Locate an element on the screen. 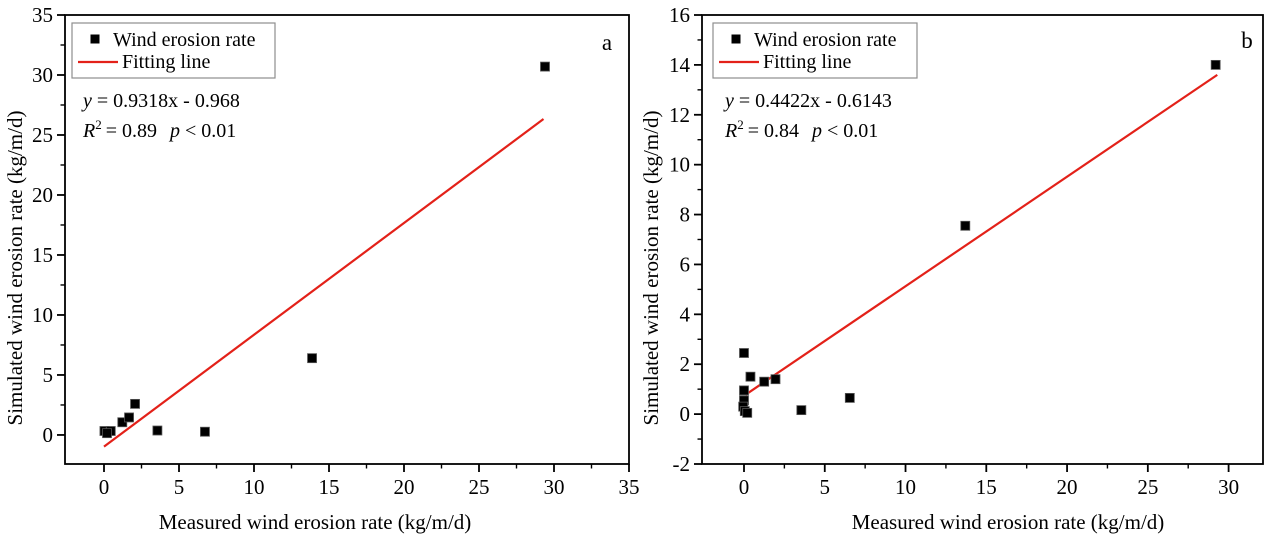 The image size is (1268, 537). x-axis: 0 5 10 15 20 25 30 35 is located at coordinates (369, 481).